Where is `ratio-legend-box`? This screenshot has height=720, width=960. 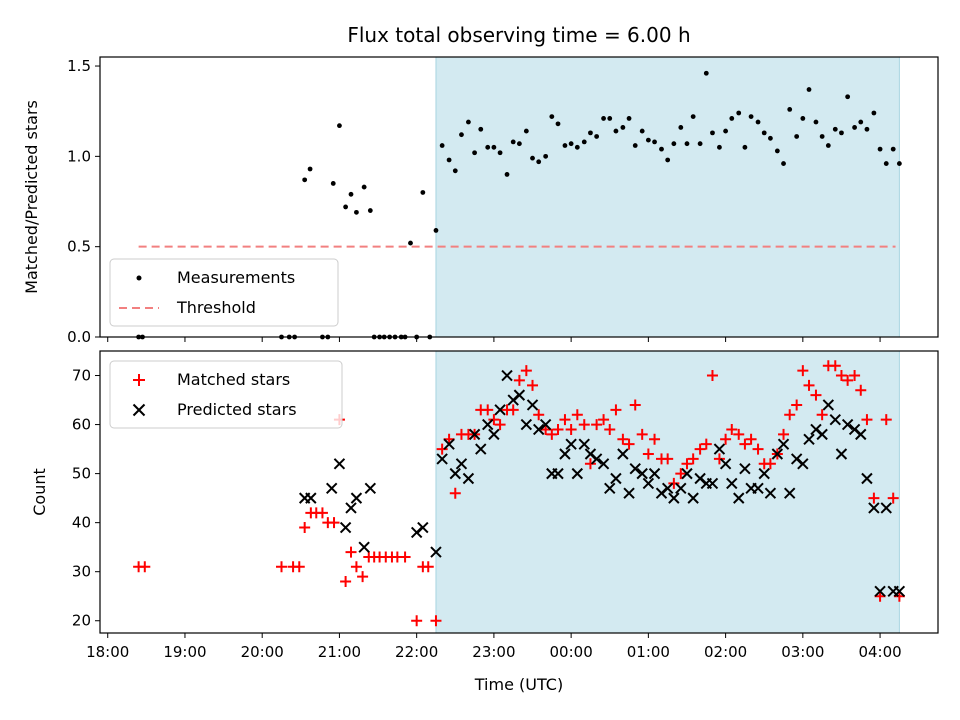
ratio-legend-box is located at coordinates (224, 292).